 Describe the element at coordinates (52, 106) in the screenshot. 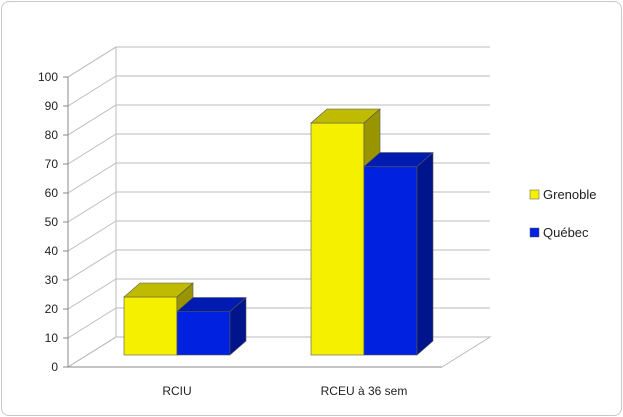

I see `y-tick-label: 90` at that location.